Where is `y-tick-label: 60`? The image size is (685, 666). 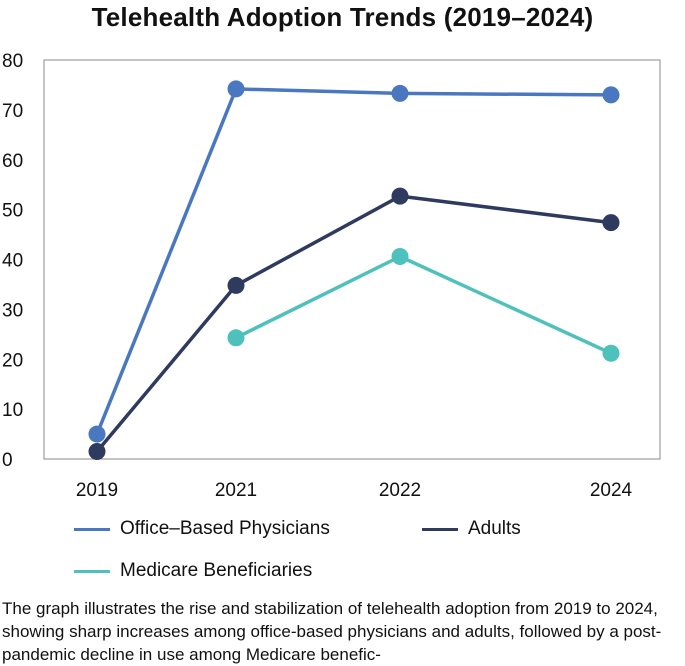
y-tick-label: 60 is located at coordinates (12, 161).